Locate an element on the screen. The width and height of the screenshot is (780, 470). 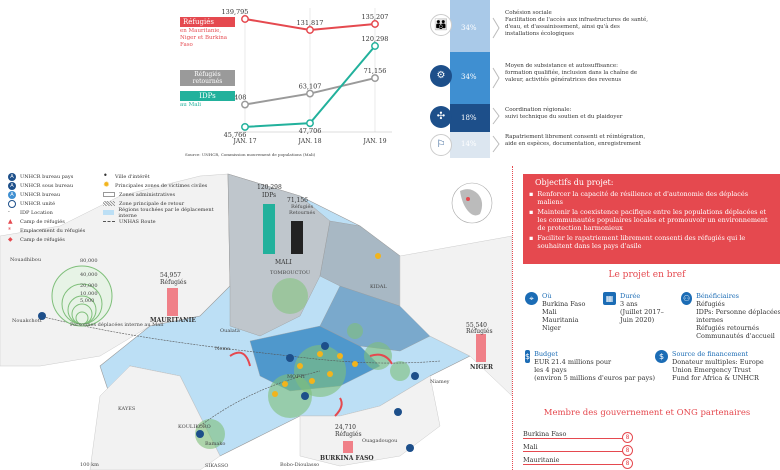
people-icon: 👪 is located at coordinates (441, 25).